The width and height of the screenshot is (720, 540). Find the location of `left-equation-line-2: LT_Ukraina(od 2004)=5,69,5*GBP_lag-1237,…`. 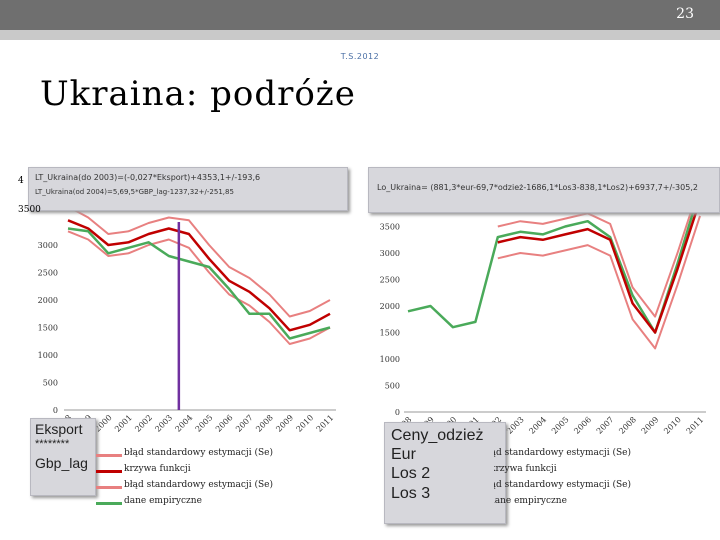

left-equation-line-2: LT_Ukraina(od 2004)=5,69,5*GBP_lag-1237,… is located at coordinates (134, 192).